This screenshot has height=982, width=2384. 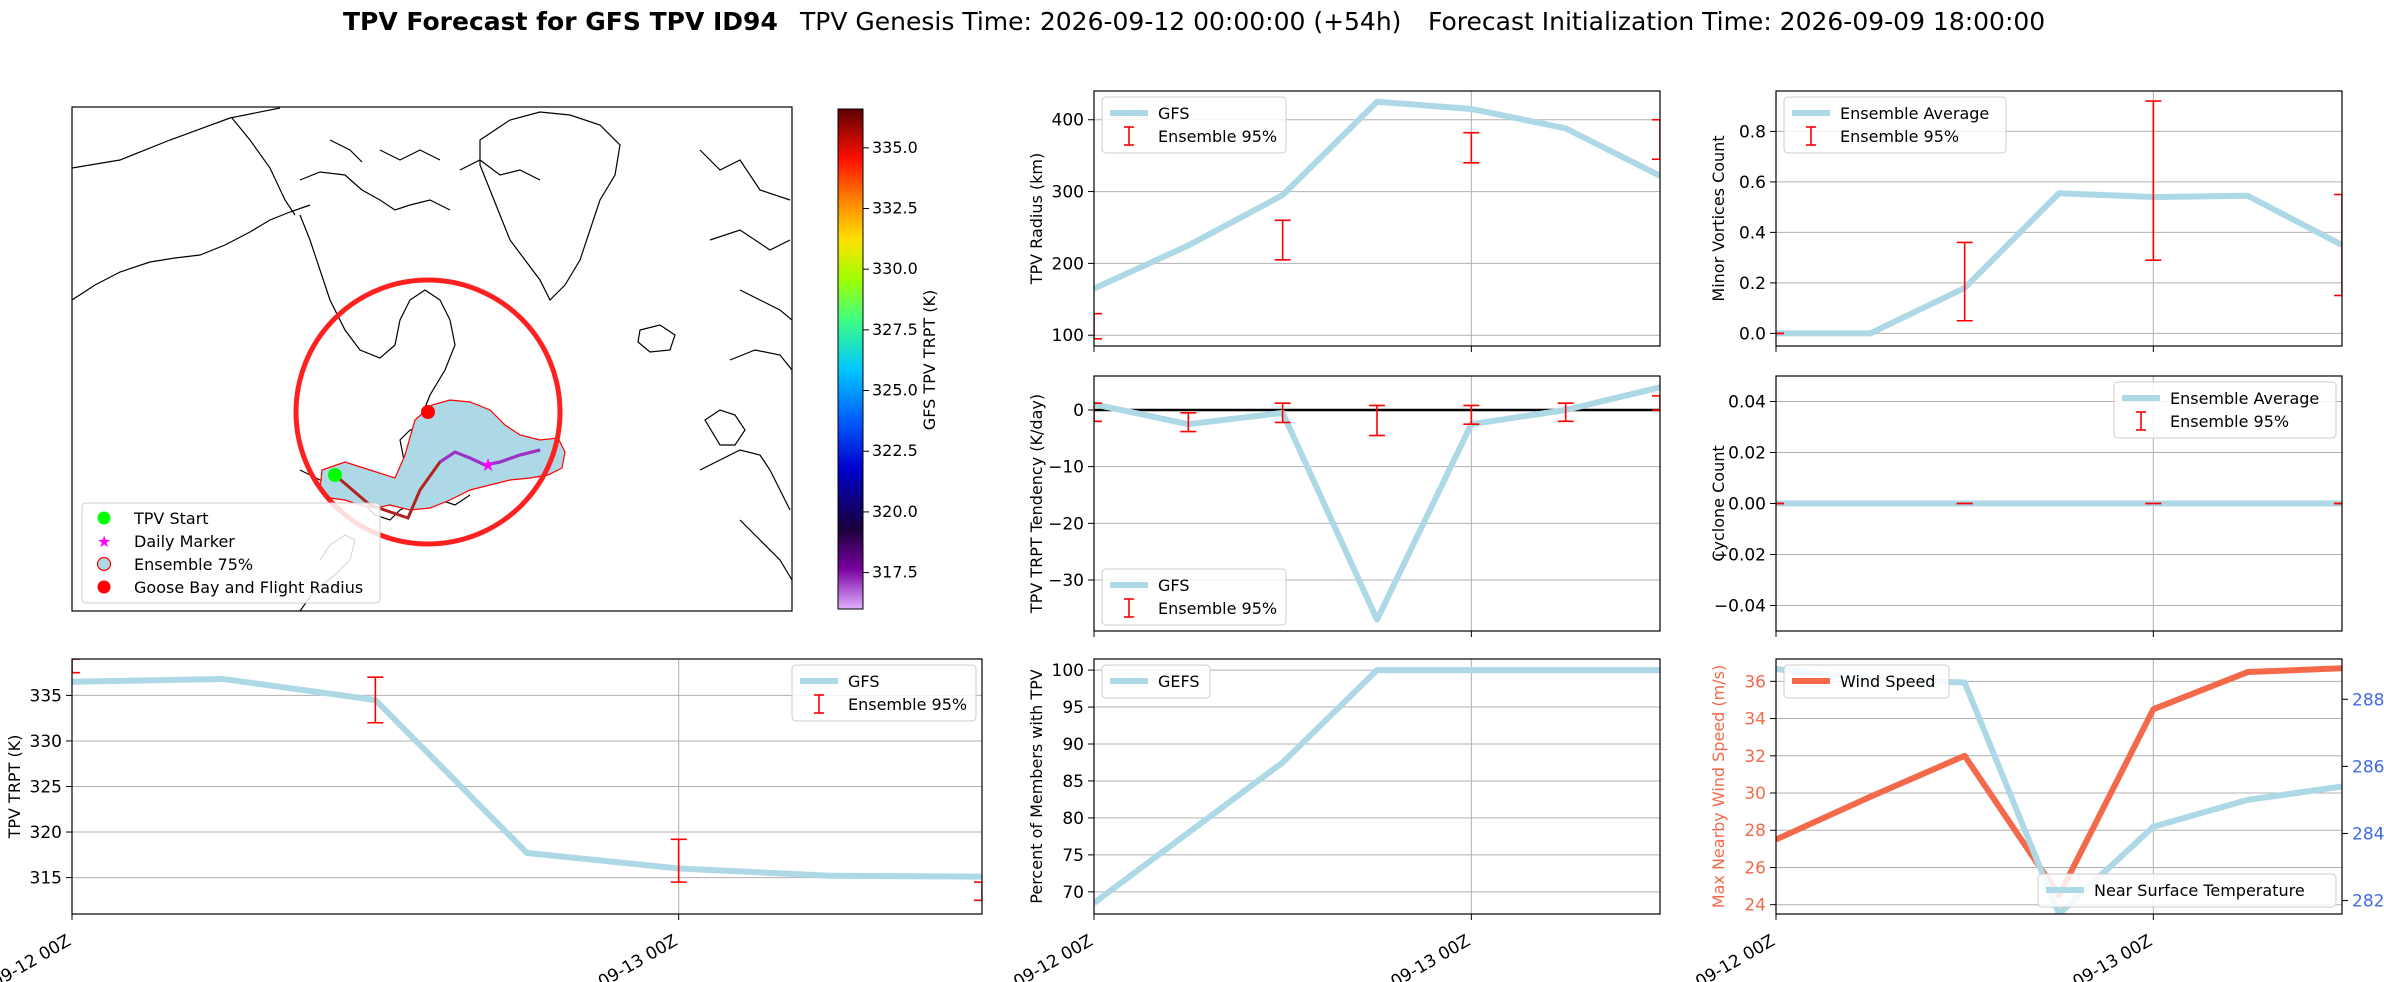 What do you see at coordinates (1718, 786) in the screenshot?
I see `y-axis-label: Max Nearby Wind Speed (m/s)` at bounding box center [1718, 786].